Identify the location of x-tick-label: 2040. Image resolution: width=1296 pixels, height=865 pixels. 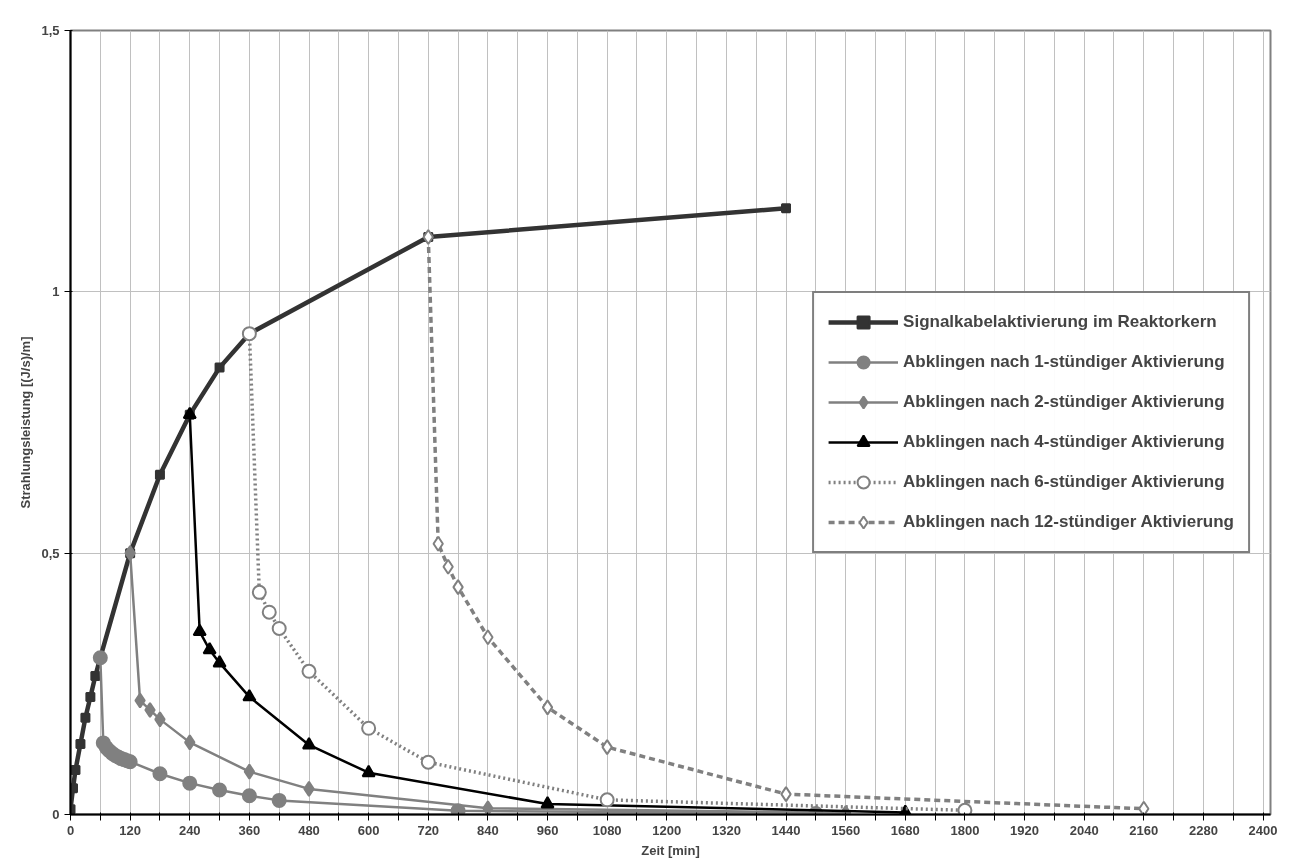
(1084, 830).